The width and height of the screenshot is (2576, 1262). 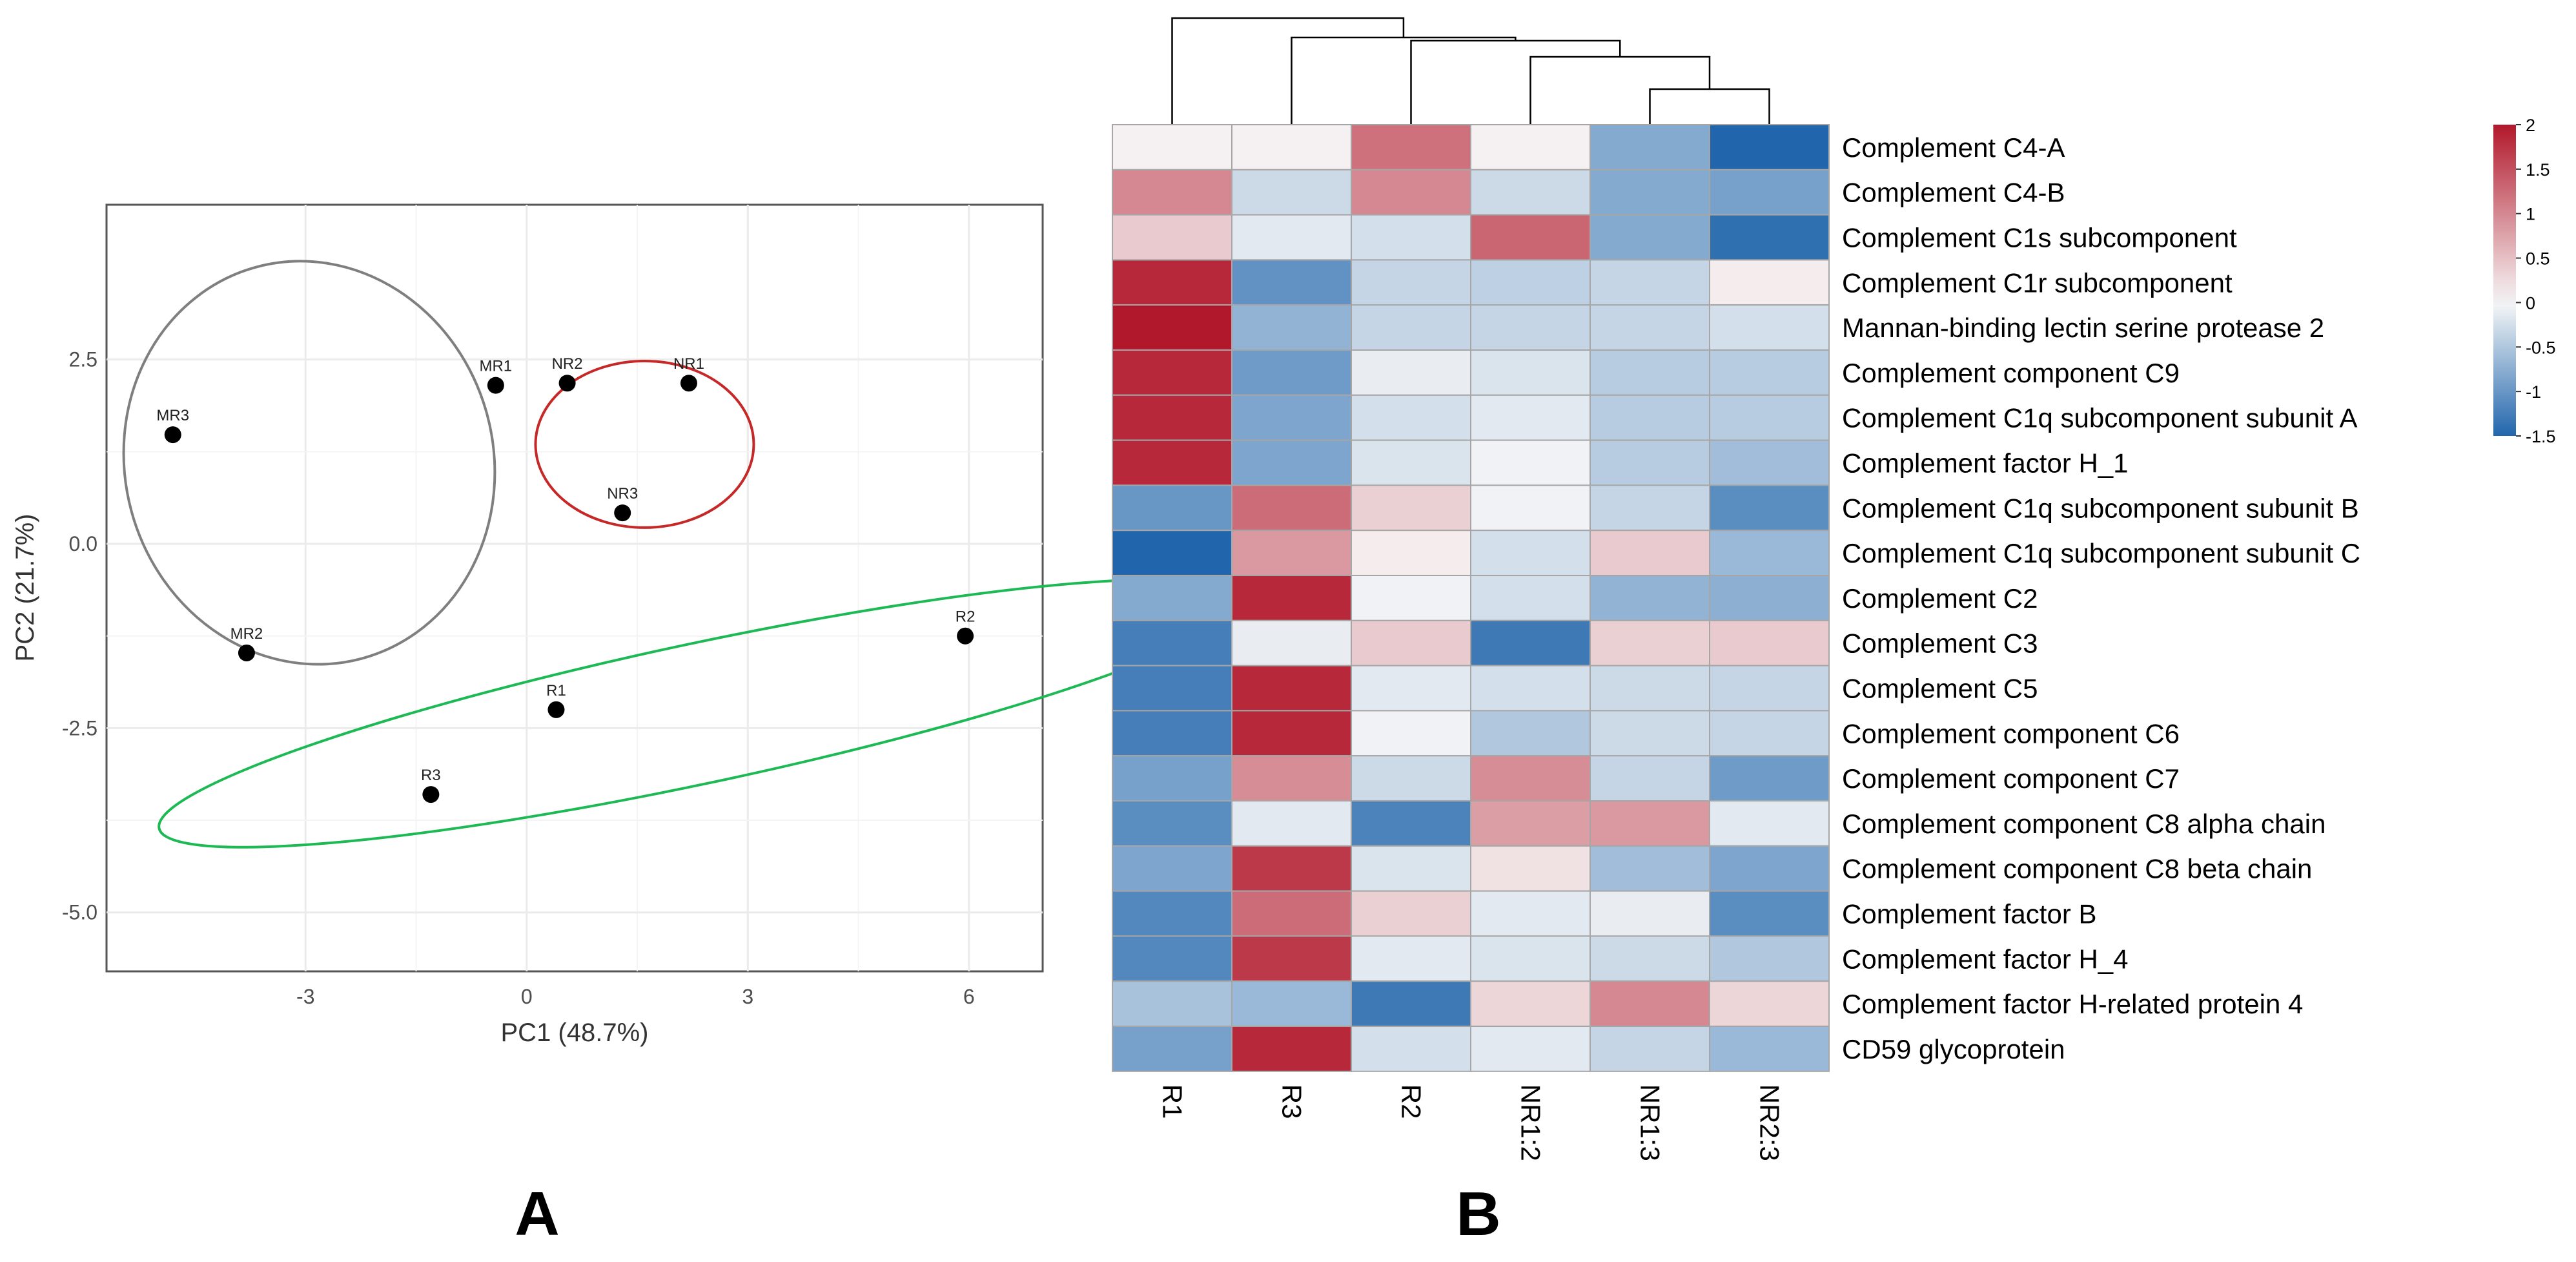 What do you see at coordinates (2040, 238) in the screenshot?
I see `heatmap-row-label: Complement C1s subcomponent` at bounding box center [2040, 238].